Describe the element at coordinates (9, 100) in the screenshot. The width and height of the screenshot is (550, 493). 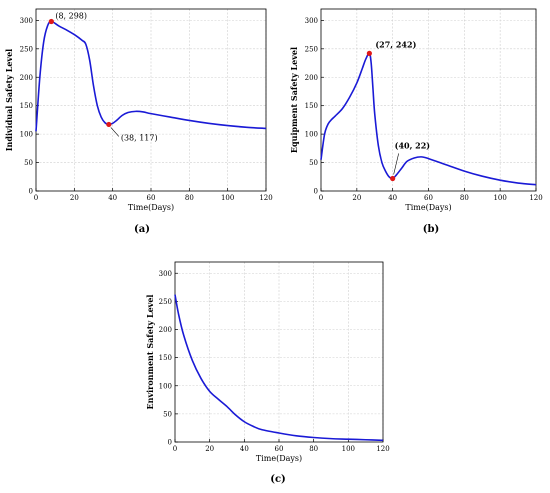
I see `y-axis-label: Individual Safety Level` at that location.